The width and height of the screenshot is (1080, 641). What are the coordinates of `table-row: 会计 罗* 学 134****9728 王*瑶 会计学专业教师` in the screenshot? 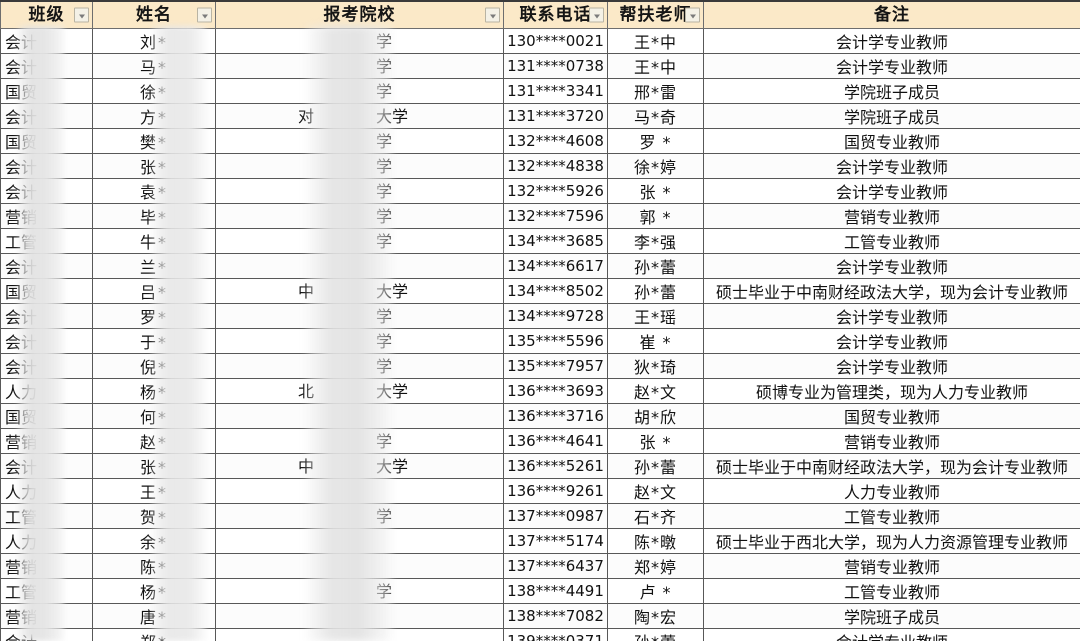 It's located at (540, 316).